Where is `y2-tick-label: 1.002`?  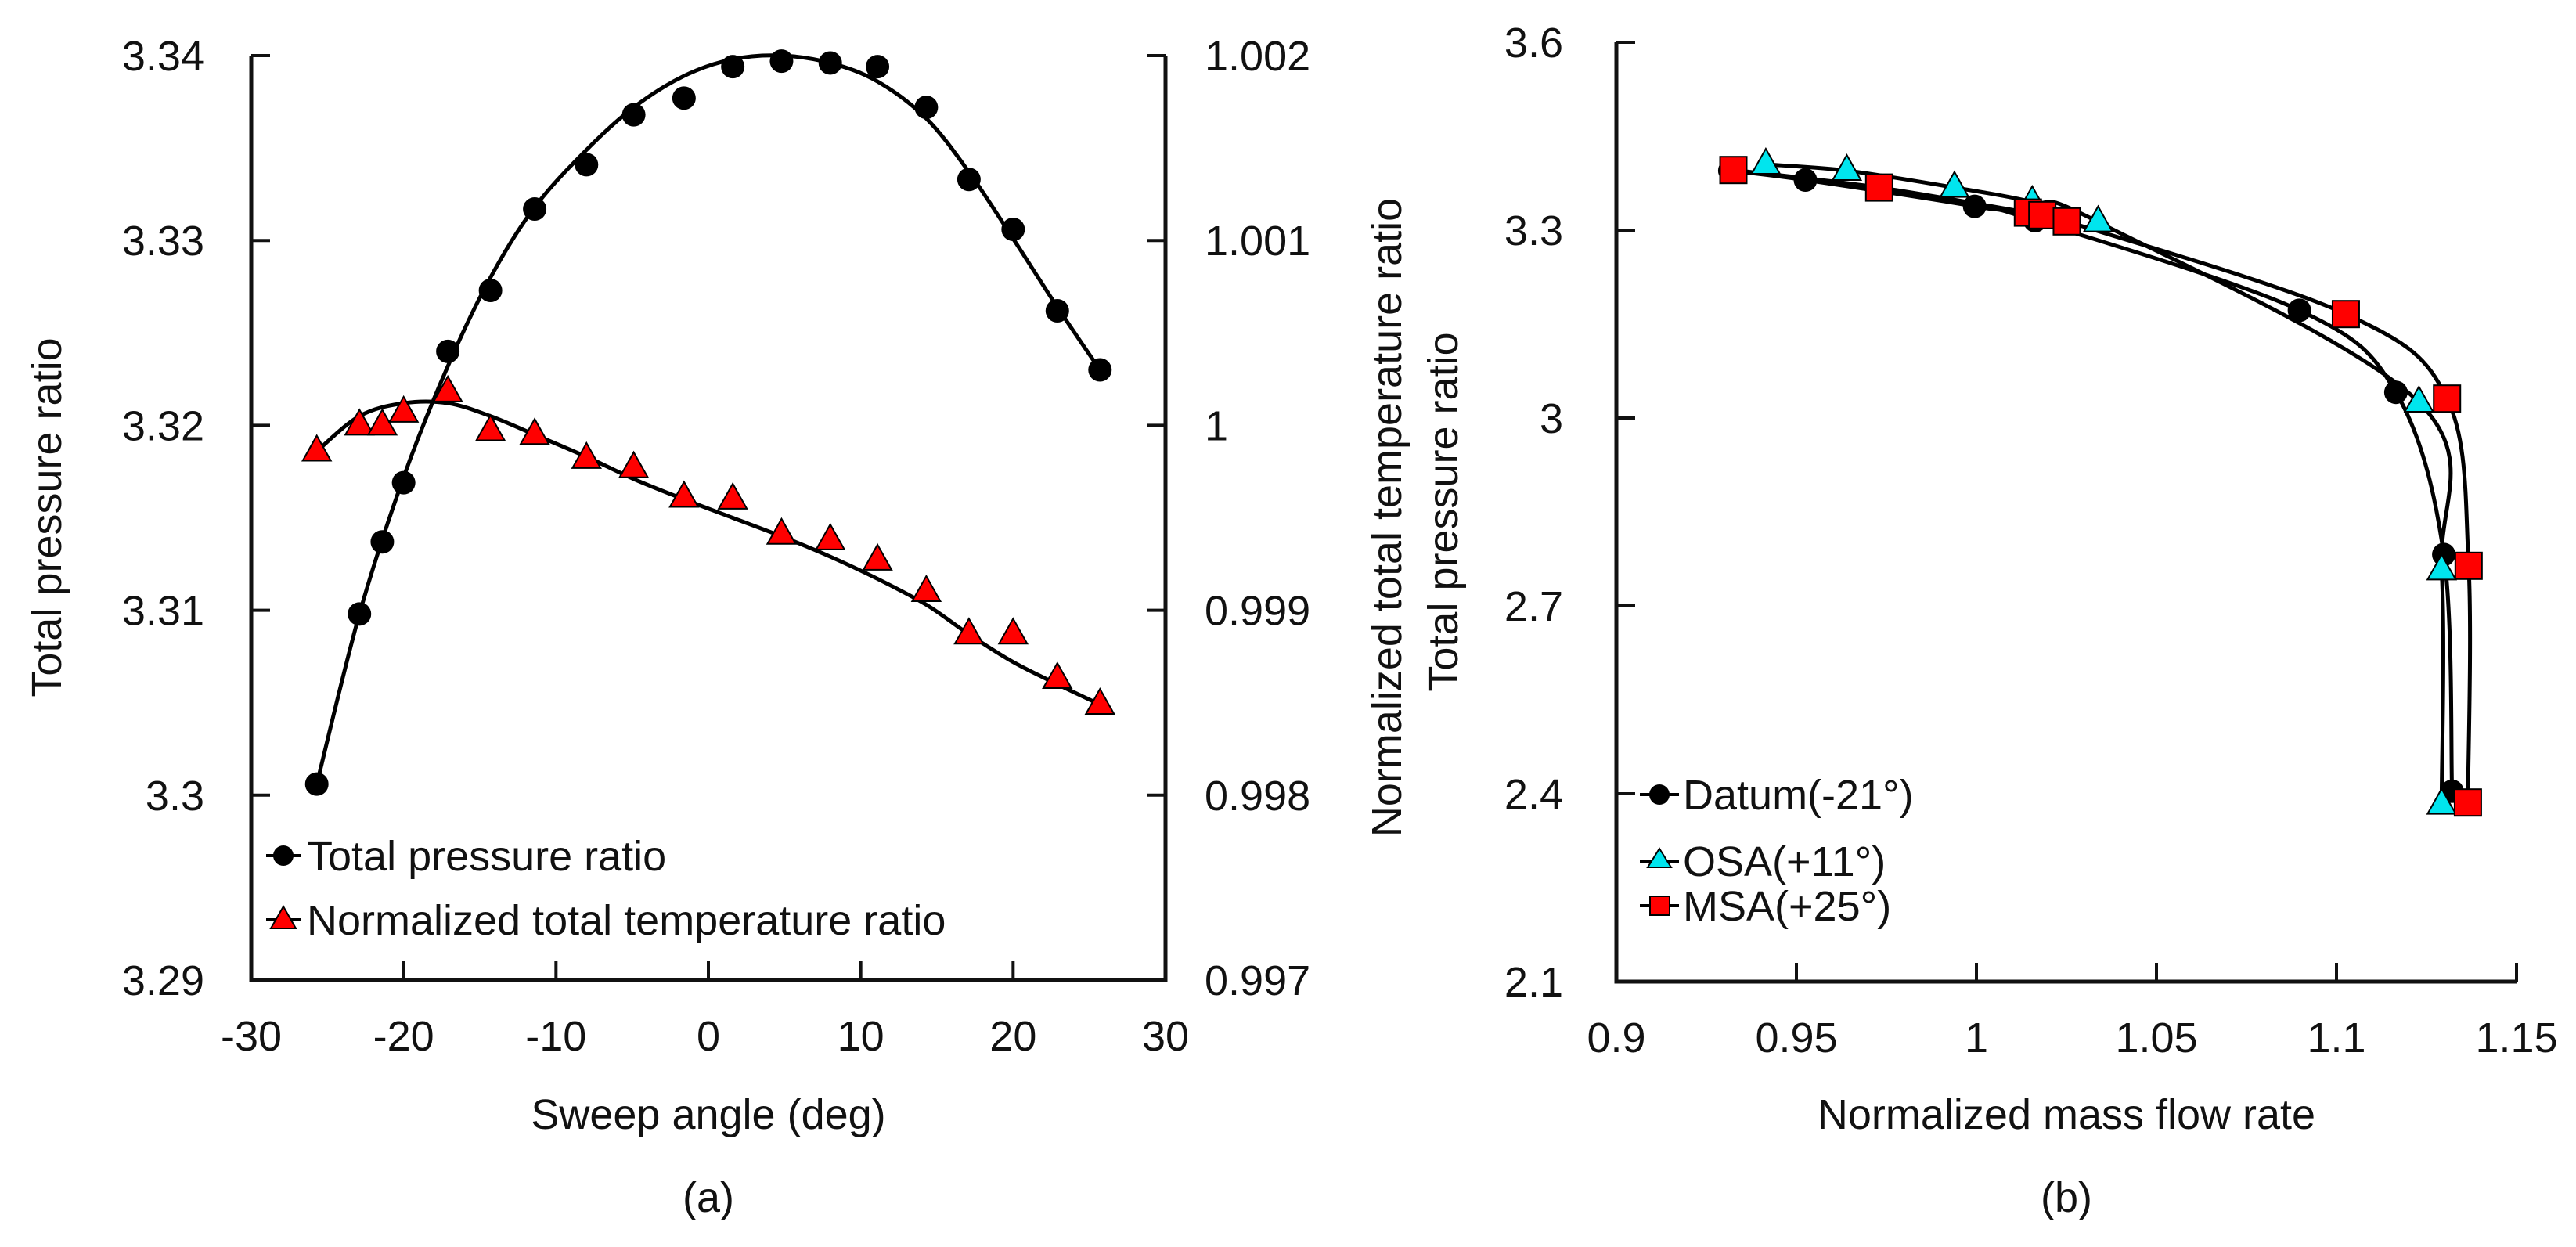 y2-tick-label: 1.002 is located at coordinates (1257, 56).